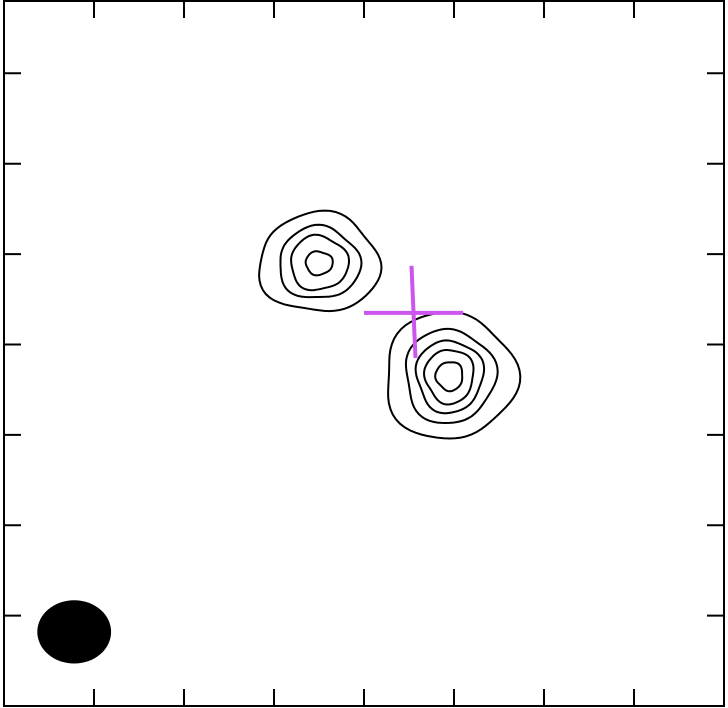 This screenshot has height=708, width=728. I want to click on contour-layer, so click(390, 324).